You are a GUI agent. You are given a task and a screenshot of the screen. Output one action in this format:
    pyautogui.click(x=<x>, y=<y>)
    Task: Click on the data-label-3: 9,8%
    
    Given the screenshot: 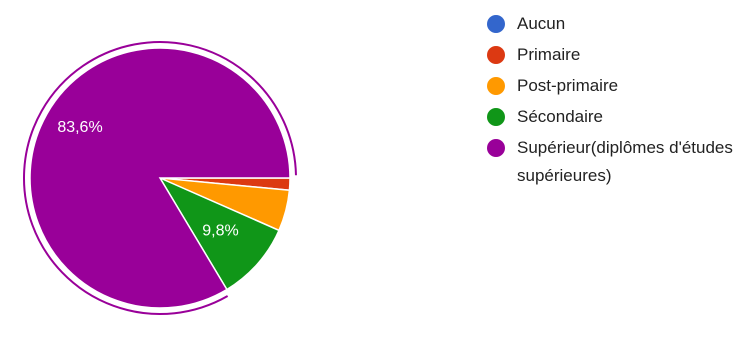 What is the action you would take?
    pyautogui.click(x=220, y=231)
    